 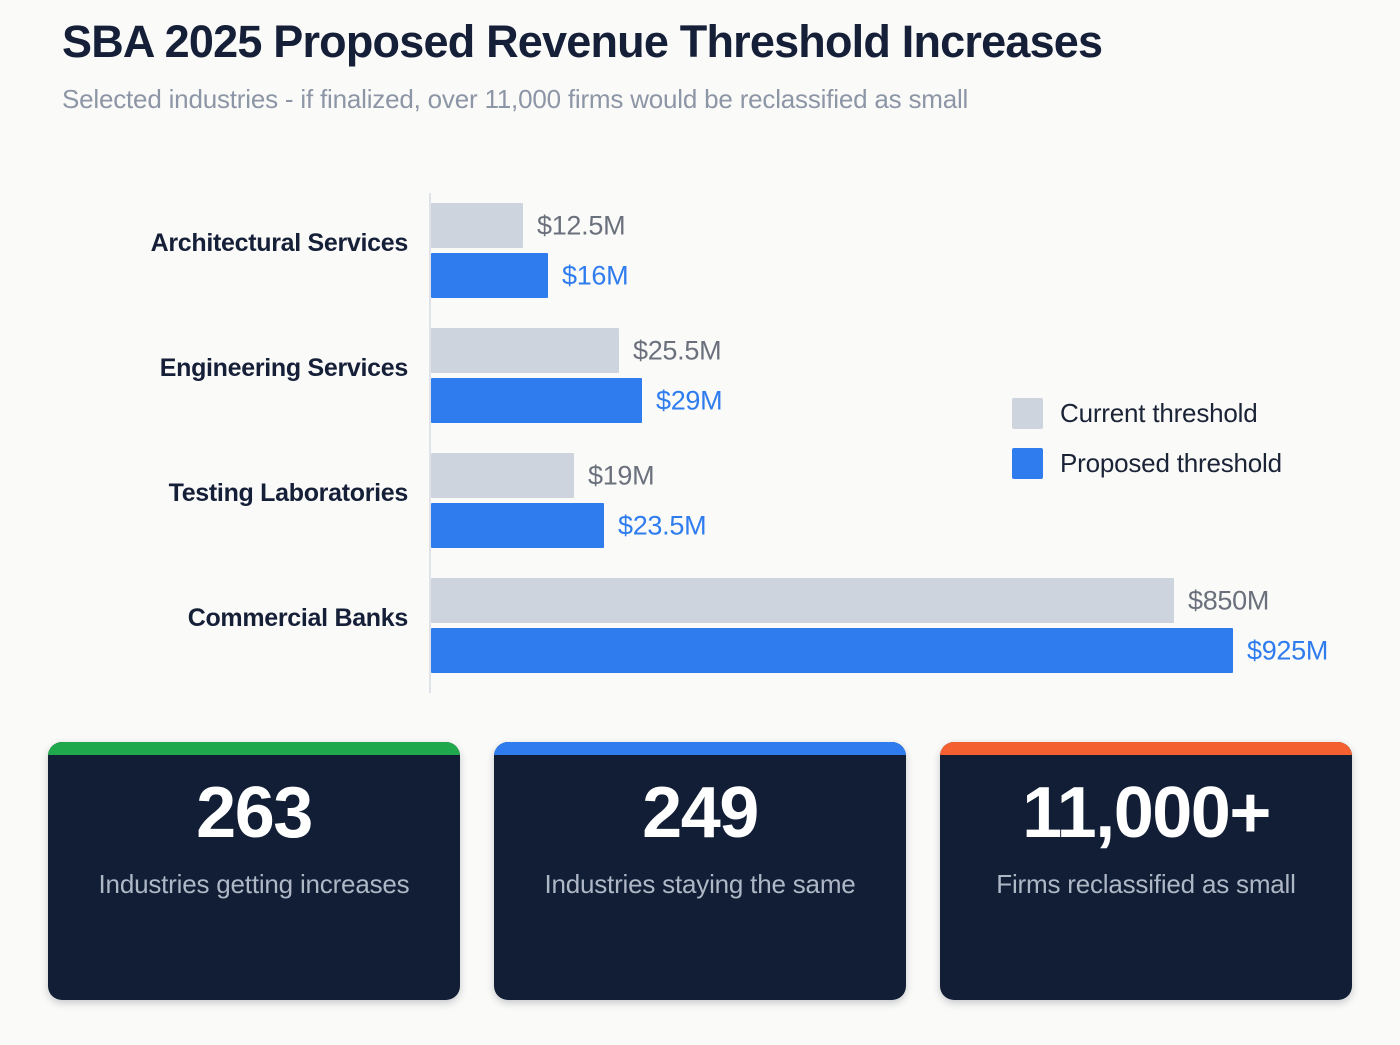 What do you see at coordinates (1146, 884) in the screenshot?
I see `stat-label: Firms reclassified as small` at bounding box center [1146, 884].